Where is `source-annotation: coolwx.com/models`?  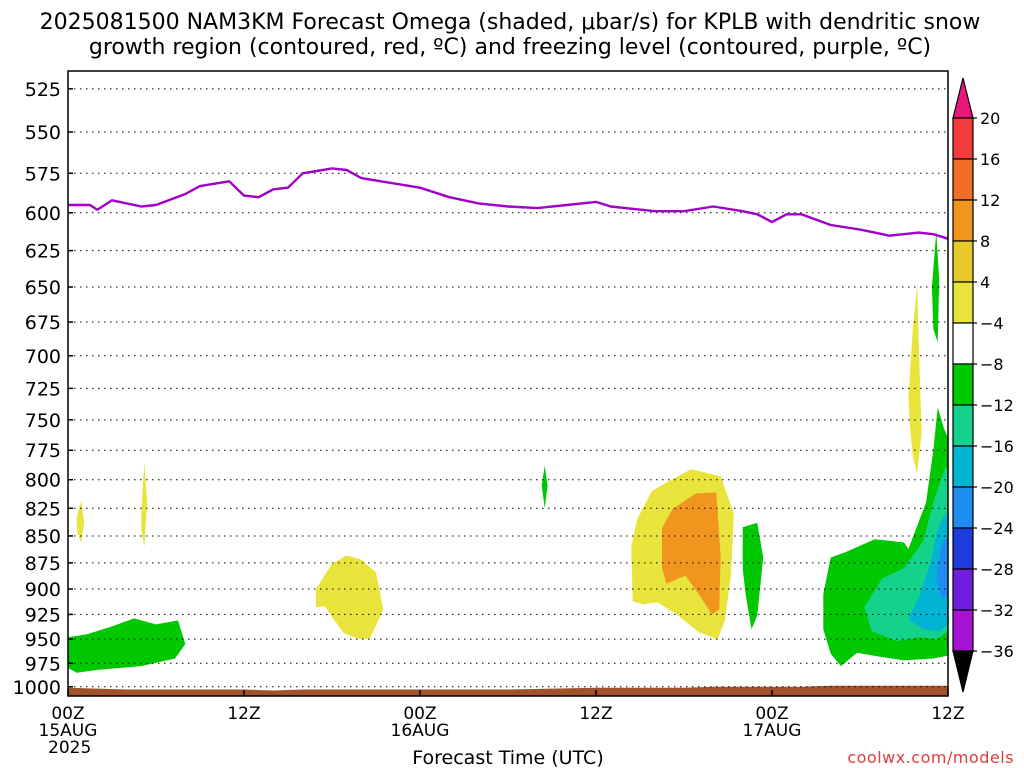
source-annotation: coolwx.com/models is located at coordinates (930, 757).